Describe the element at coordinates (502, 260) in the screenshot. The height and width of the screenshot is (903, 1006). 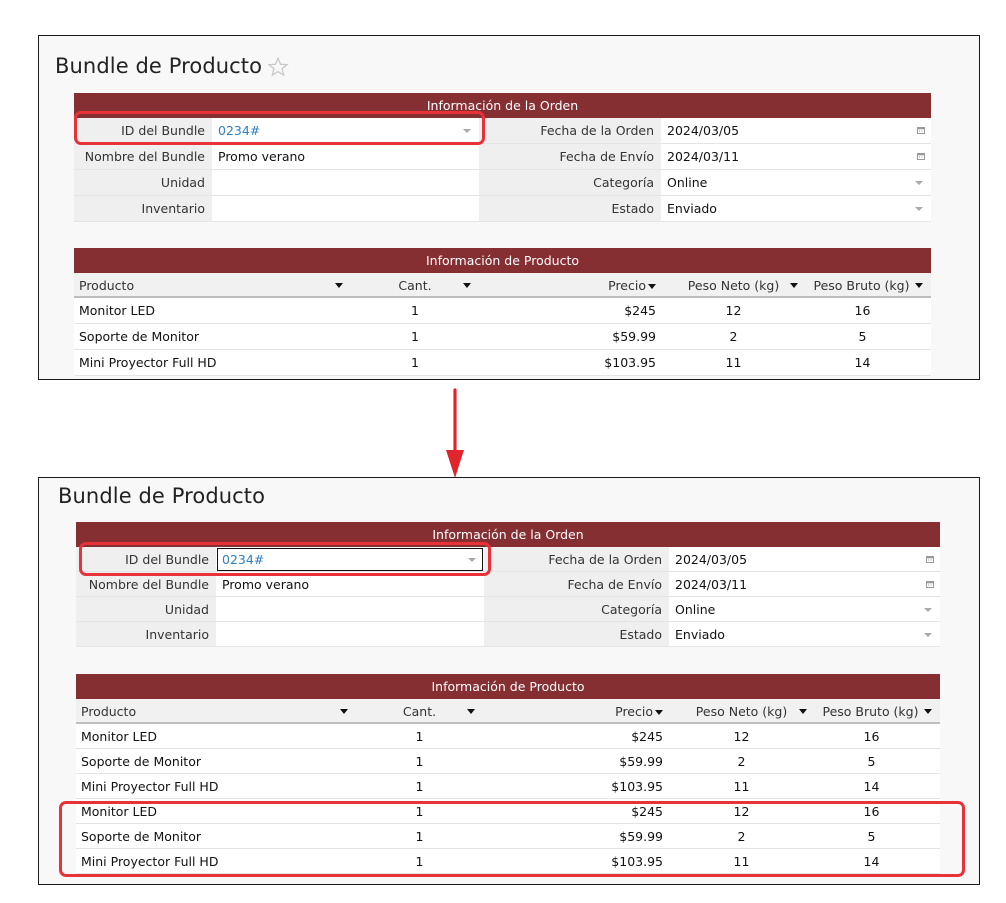
I see `product-info-header: Información de Producto` at that location.